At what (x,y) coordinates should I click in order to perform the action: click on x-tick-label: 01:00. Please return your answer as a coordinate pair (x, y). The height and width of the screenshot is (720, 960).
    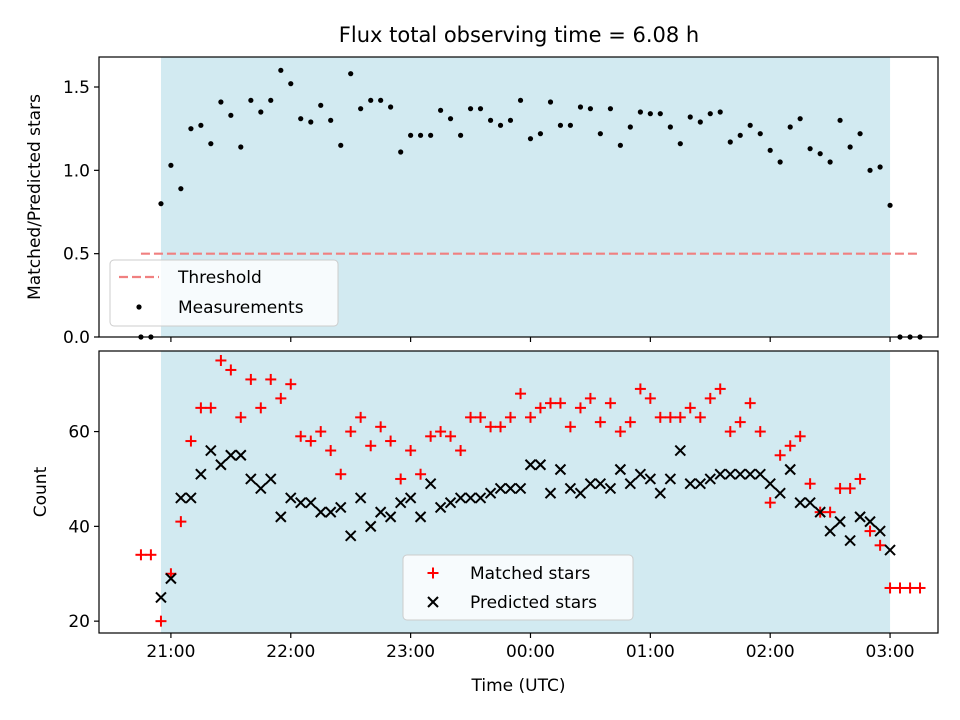
    Looking at the image, I should click on (650, 652).